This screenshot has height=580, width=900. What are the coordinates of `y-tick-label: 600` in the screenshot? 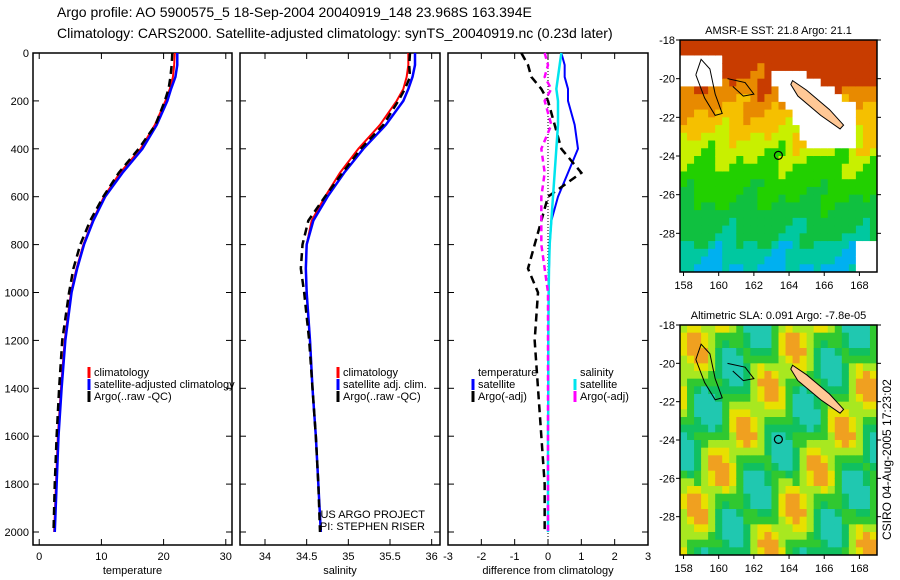 It's located at (20, 198).